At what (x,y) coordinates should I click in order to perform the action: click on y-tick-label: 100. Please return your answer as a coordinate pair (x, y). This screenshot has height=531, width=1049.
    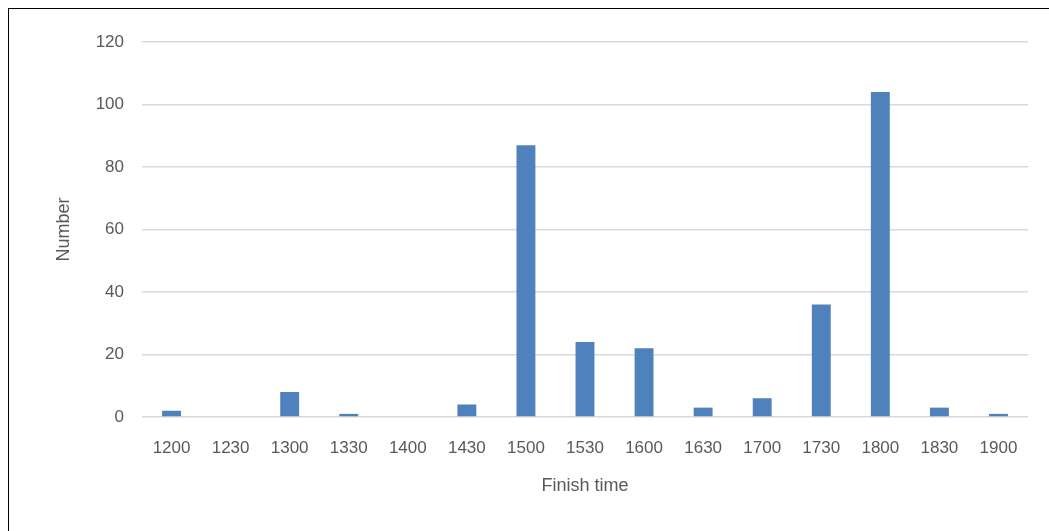
    Looking at the image, I should click on (109, 104).